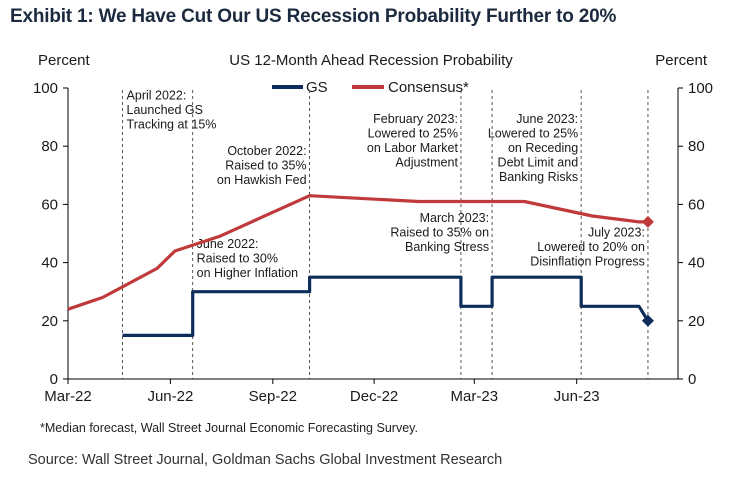 This screenshot has width=737, height=487. I want to click on y-tick-label-right: 100, so click(700, 88).